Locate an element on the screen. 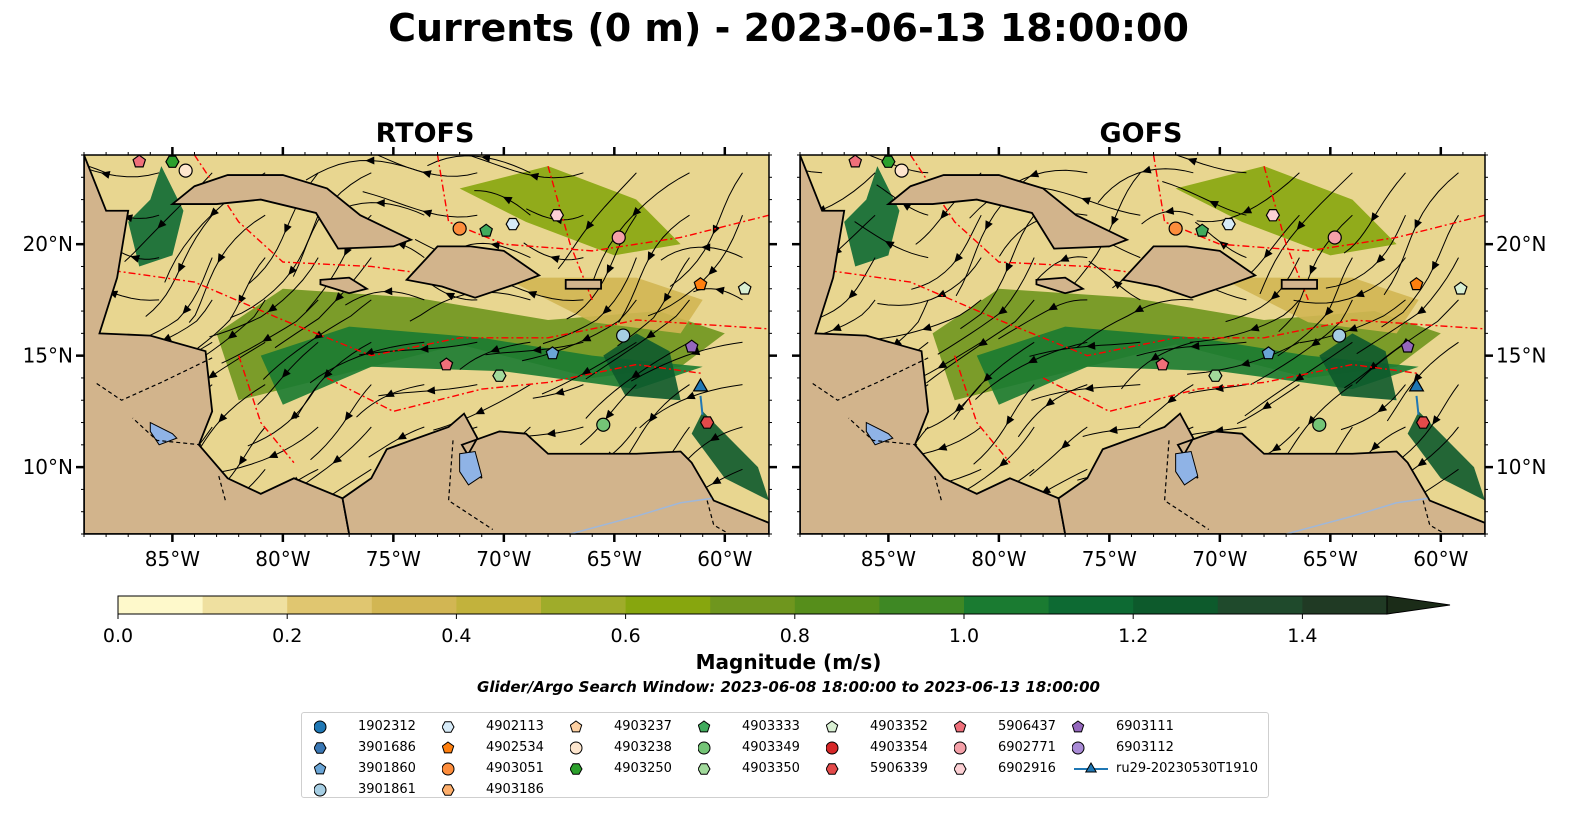 The image size is (1577, 827). lon-tick-label: 75°W is located at coordinates (393, 559).